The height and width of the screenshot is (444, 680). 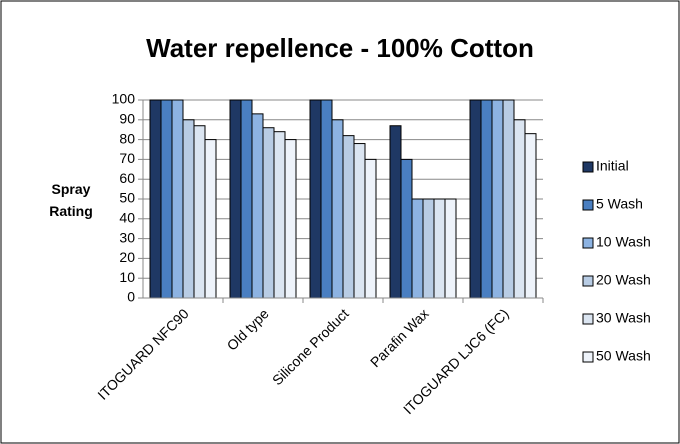 What do you see at coordinates (131, 297) in the screenshot?
I see `y-tick-label: 0` at bounding box center [131, 297].